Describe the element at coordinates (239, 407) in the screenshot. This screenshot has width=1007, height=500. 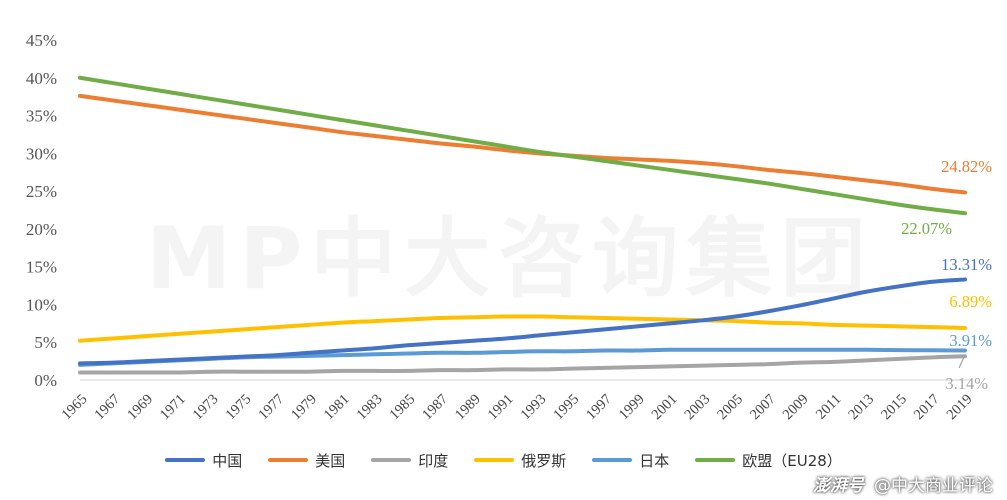
I see `x-tick-label: 1975` at that location.